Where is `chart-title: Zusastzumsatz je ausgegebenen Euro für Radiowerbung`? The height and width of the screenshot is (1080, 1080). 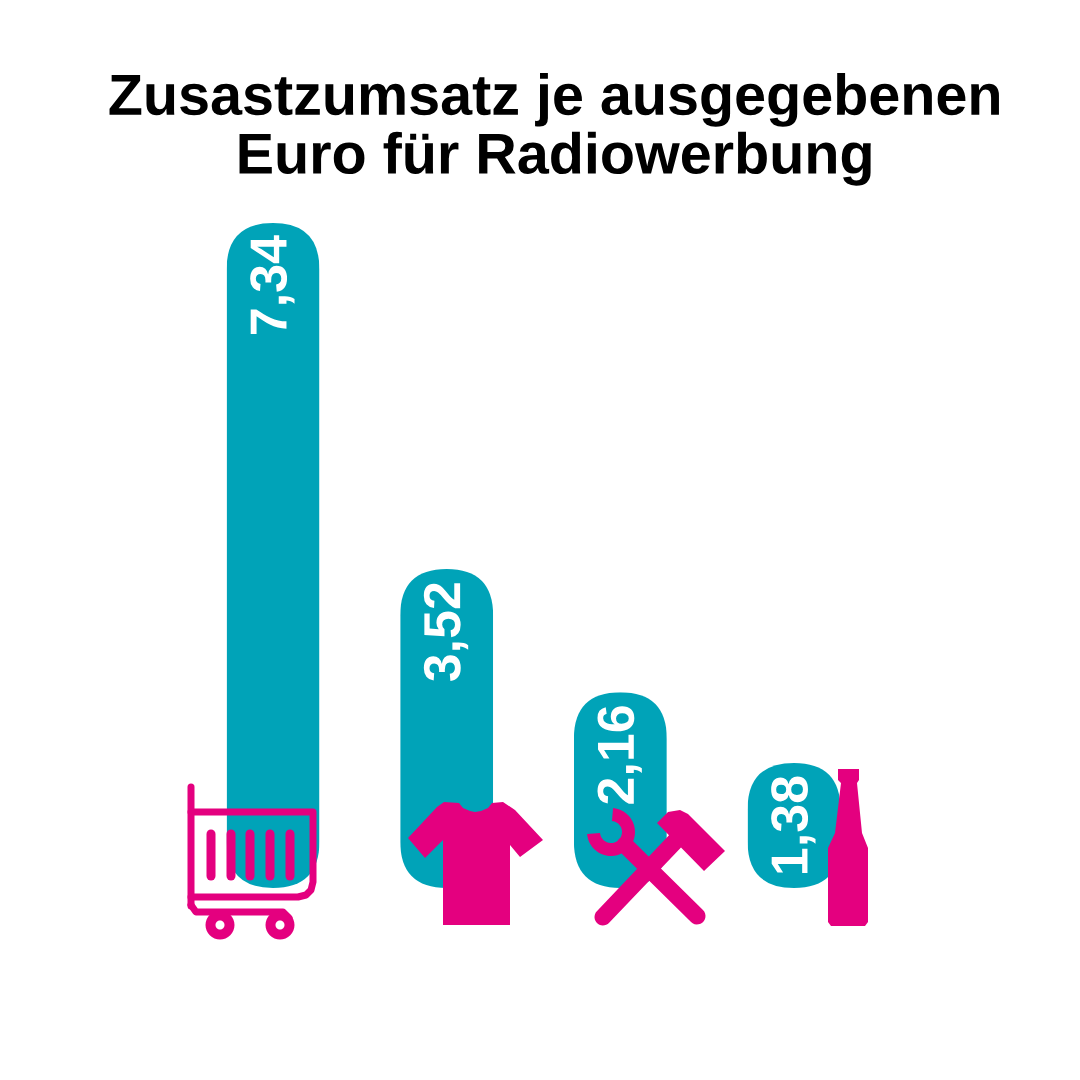 chart-title: Zusastzumsatz je ausgegebenen Euro für Radiowerbung is located at coordinates (554, 129).